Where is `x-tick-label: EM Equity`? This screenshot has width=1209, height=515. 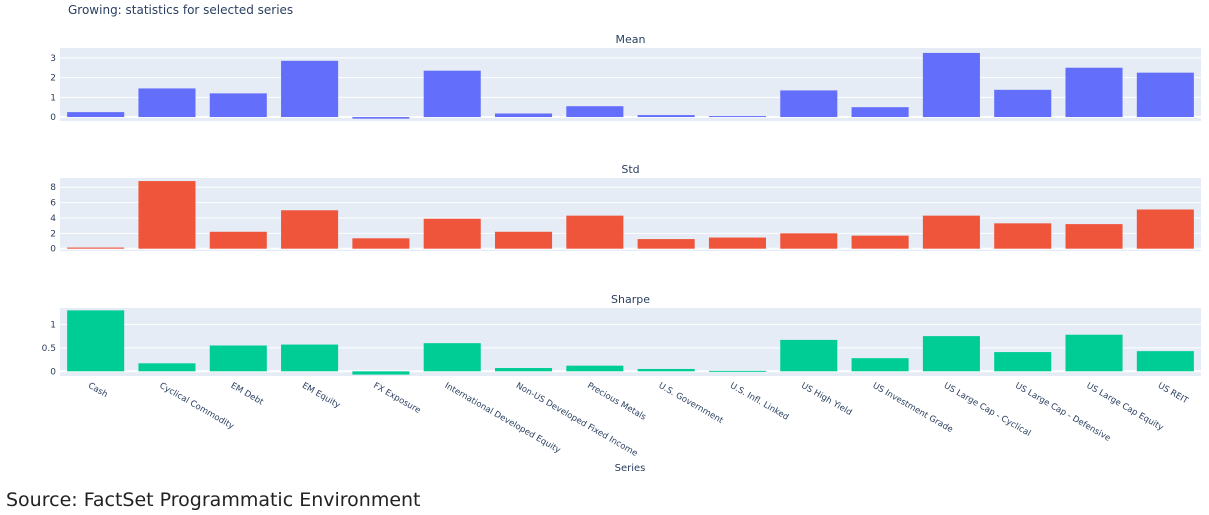 x-tick-label: EM Equity is located at coordinates (321, 396).